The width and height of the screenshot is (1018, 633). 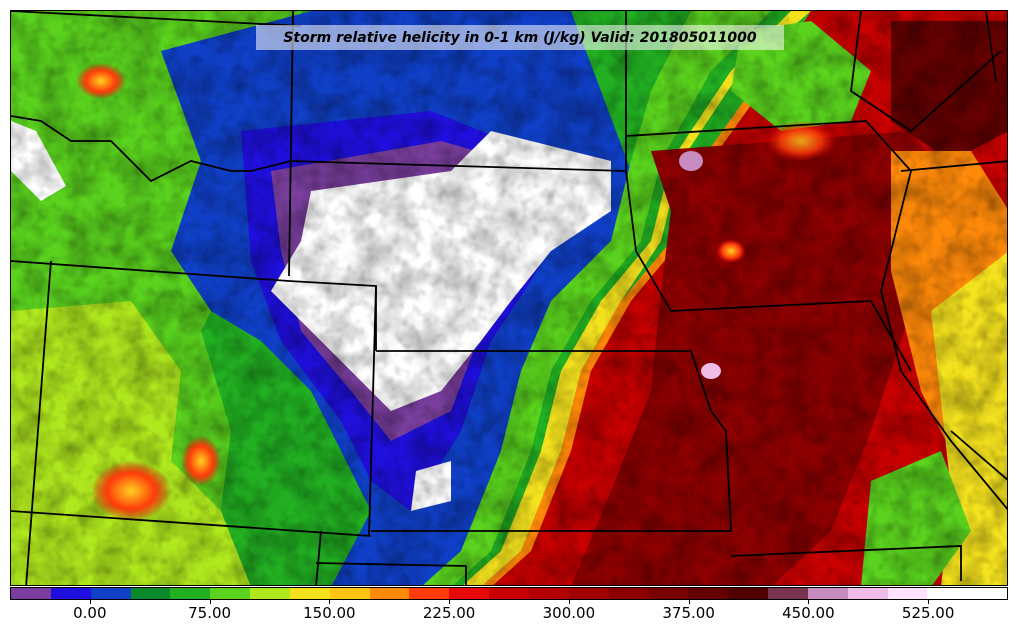 What do you see at coordinates (372, 411) in the screenshot?
I see `border-ks-west` at bounding box center [372, 411].